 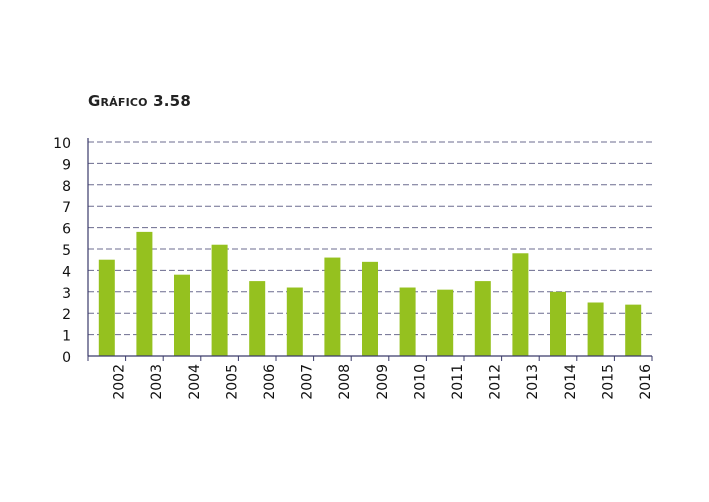 I want to click on x-tick-label-2002: 2002, so click(x=120, y=382).